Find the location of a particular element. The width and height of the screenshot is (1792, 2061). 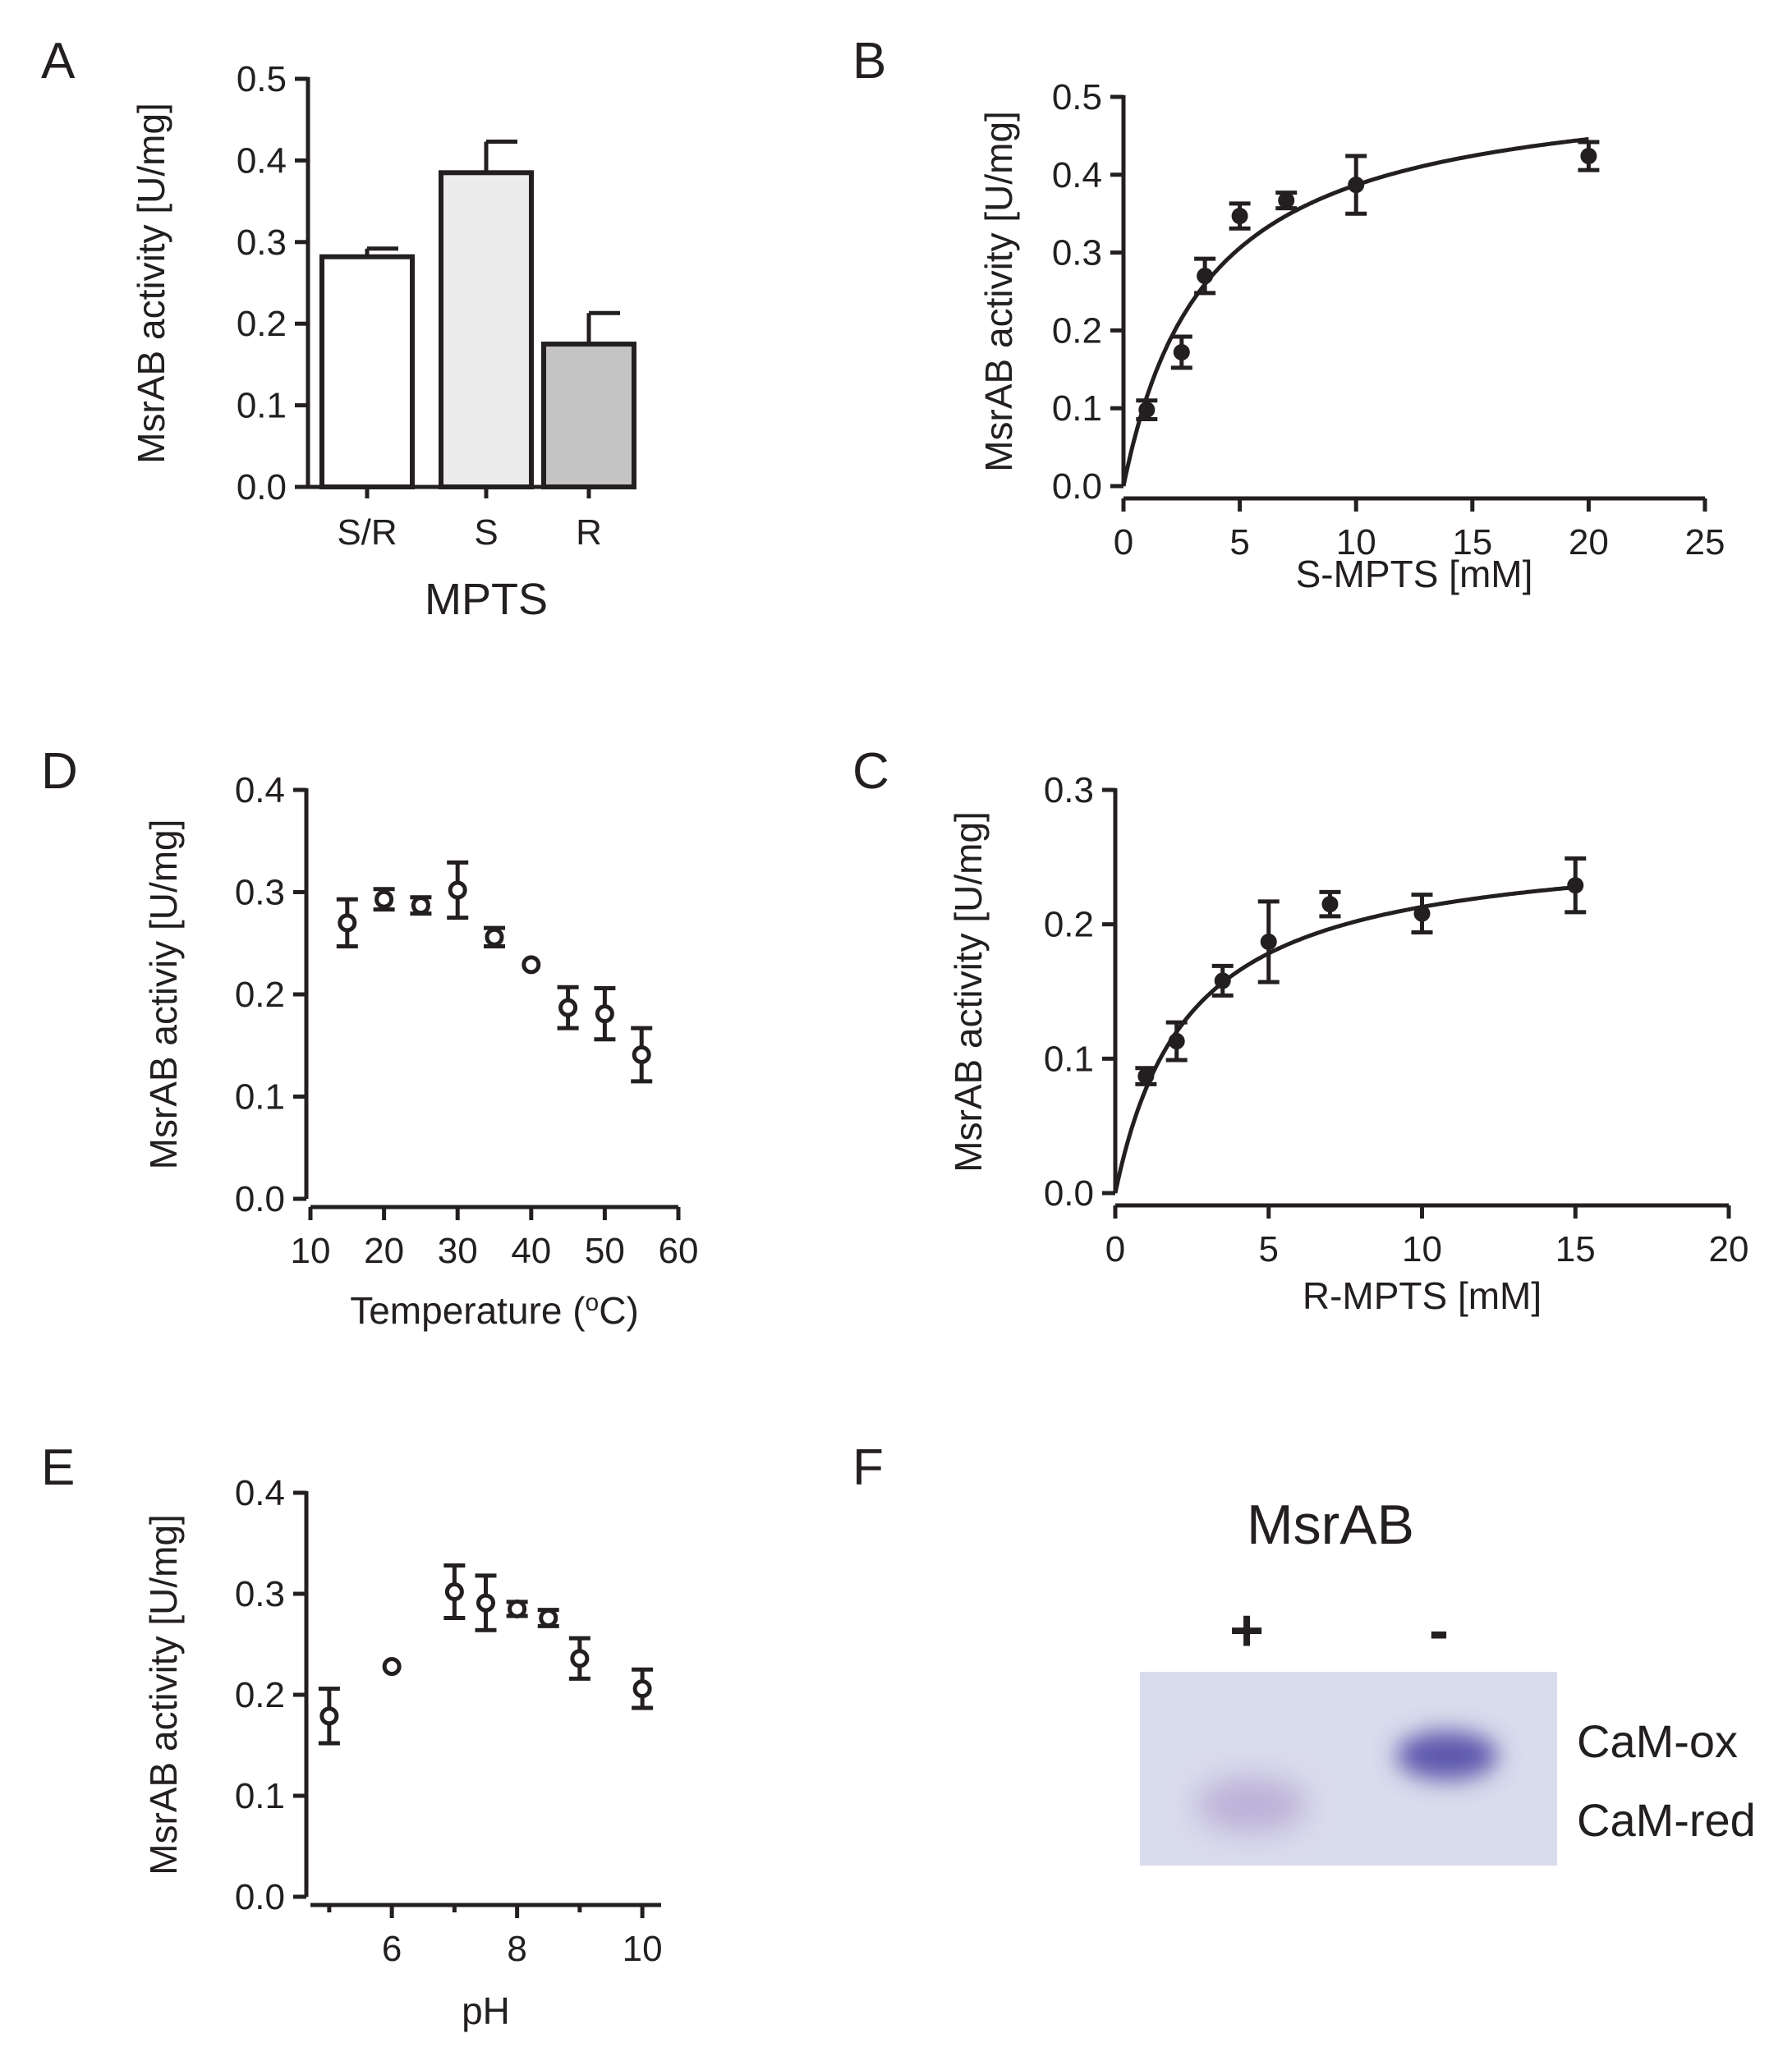

x-axis-title: S-MPTS [mM] is located at coordinates (1415, 574).